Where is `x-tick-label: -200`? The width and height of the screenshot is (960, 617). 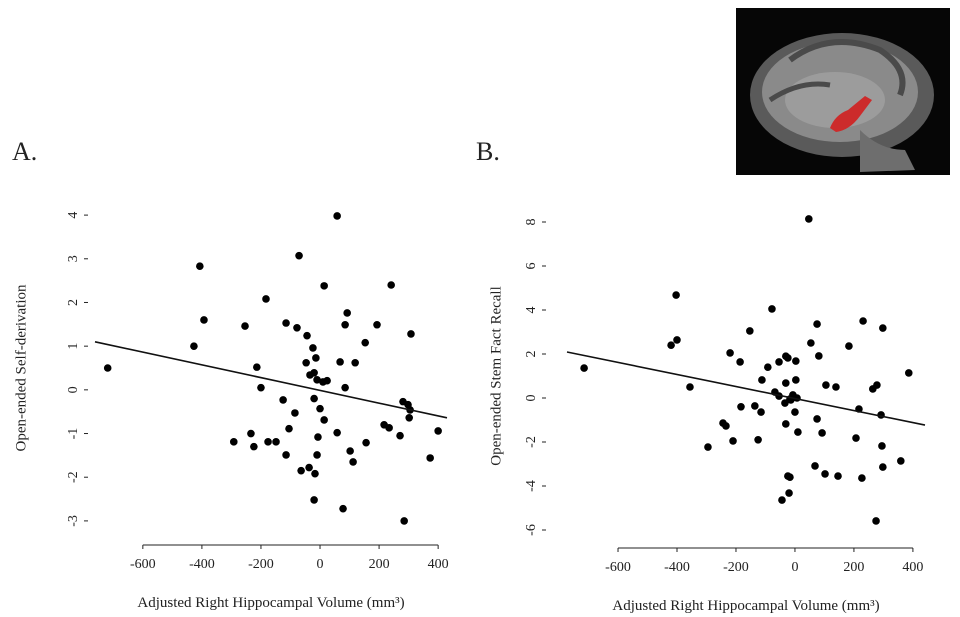
x-tick-label: -200 is located at coordinates (261, 564).